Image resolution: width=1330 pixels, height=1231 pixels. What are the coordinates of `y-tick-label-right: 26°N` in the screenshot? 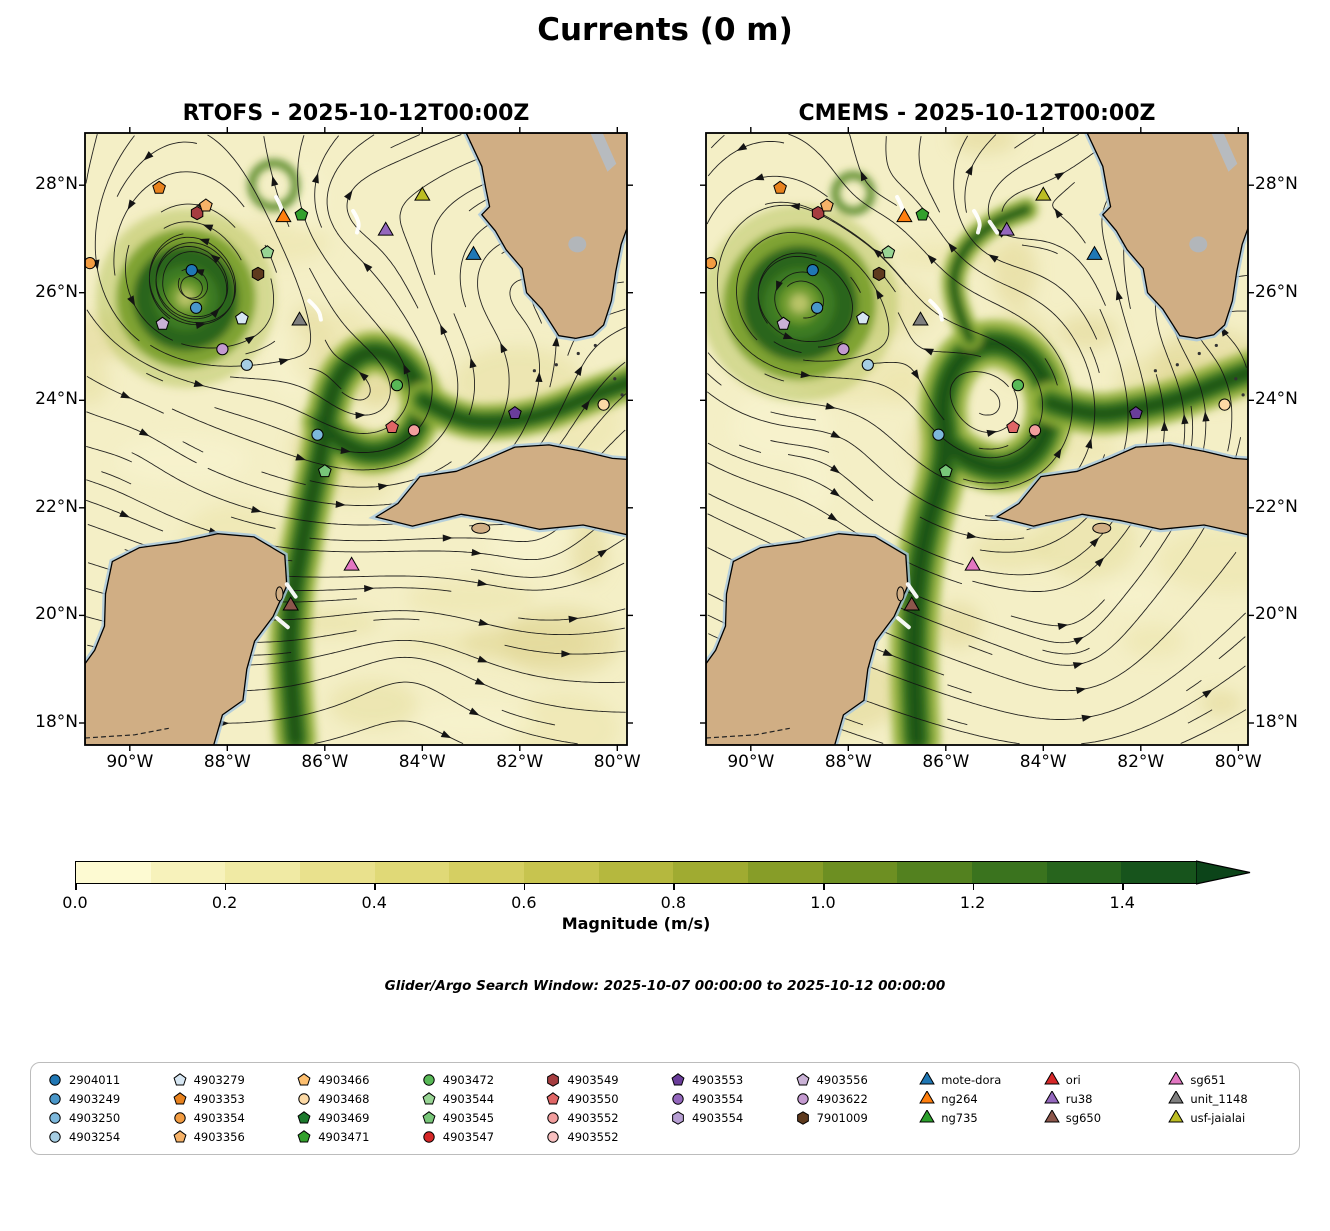 It's located at (1276, 291).